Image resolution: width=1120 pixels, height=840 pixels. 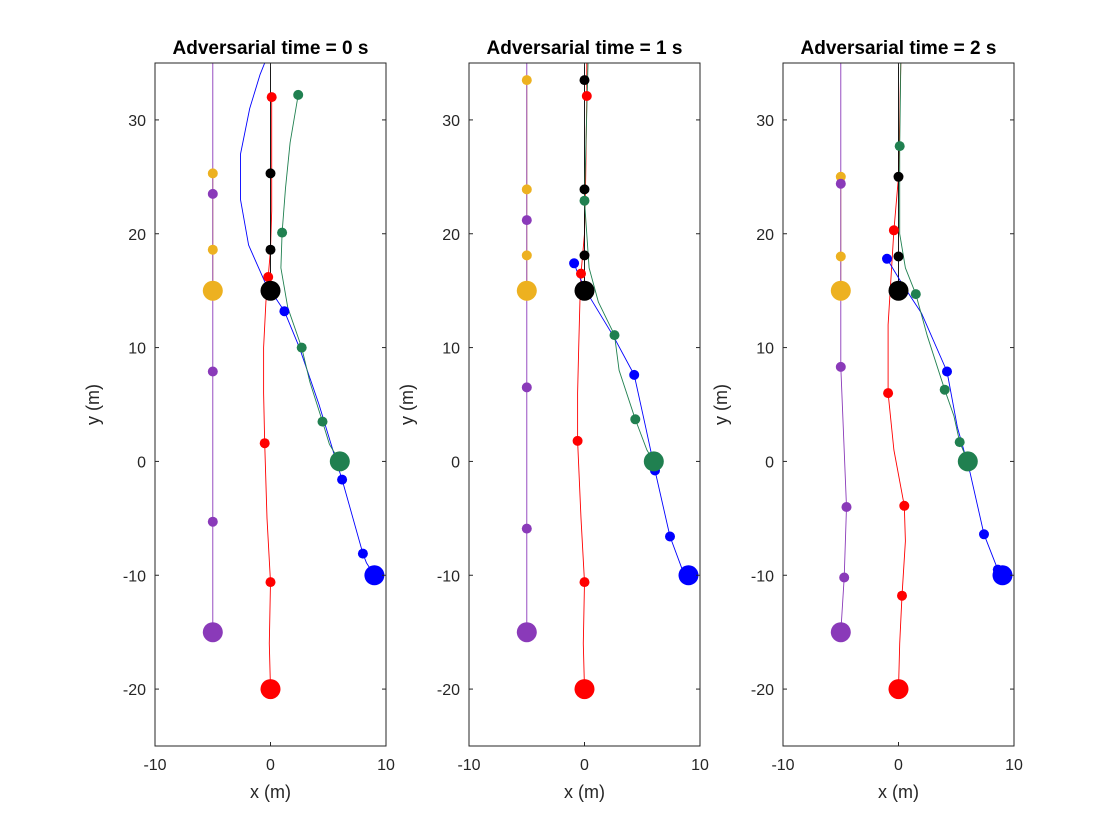 I want to click on y-tick-label: -10, so click(x=762, y=576).